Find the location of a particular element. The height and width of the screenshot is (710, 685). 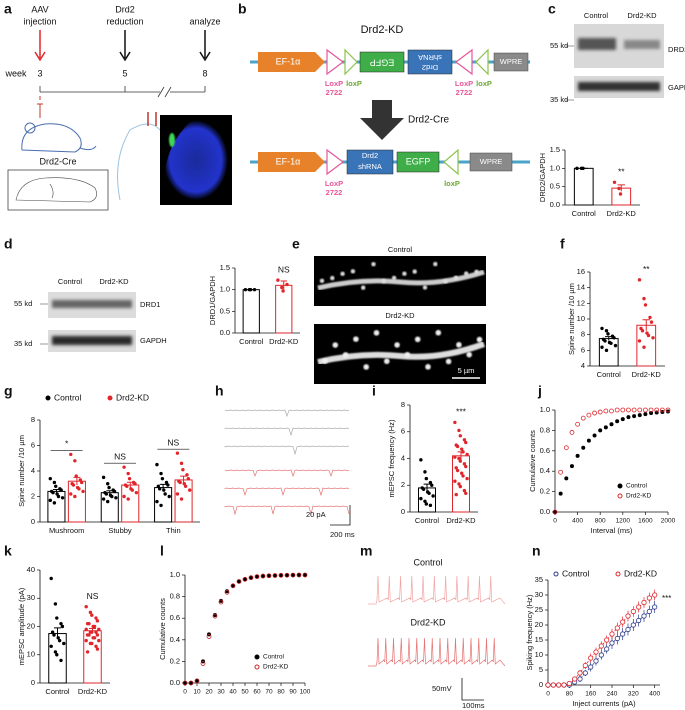

egfp is located at coordinates (418, 162).